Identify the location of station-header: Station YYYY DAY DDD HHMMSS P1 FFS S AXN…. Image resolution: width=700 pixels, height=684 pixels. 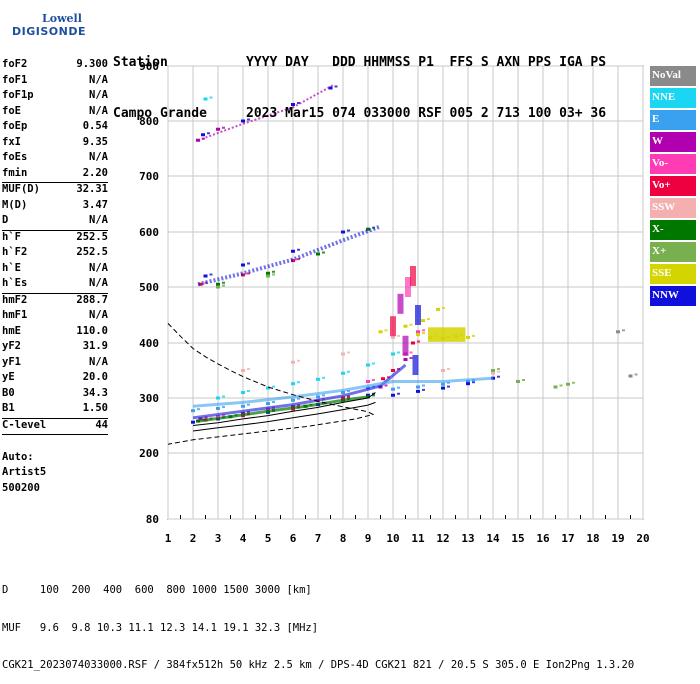
(359, 79).